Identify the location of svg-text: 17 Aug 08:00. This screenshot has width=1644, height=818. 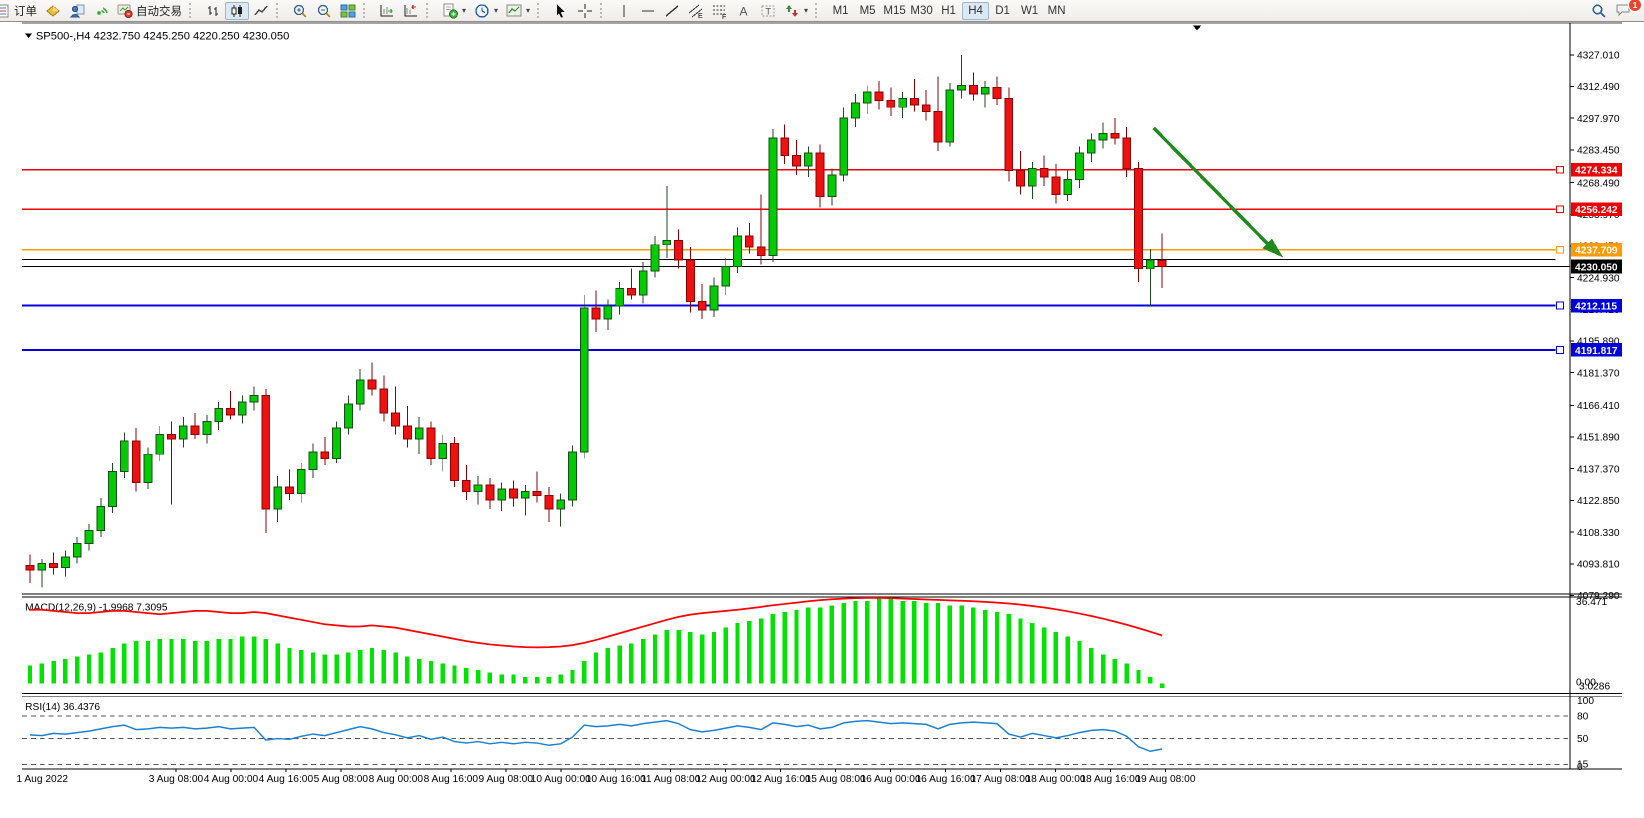
(1000, 779).